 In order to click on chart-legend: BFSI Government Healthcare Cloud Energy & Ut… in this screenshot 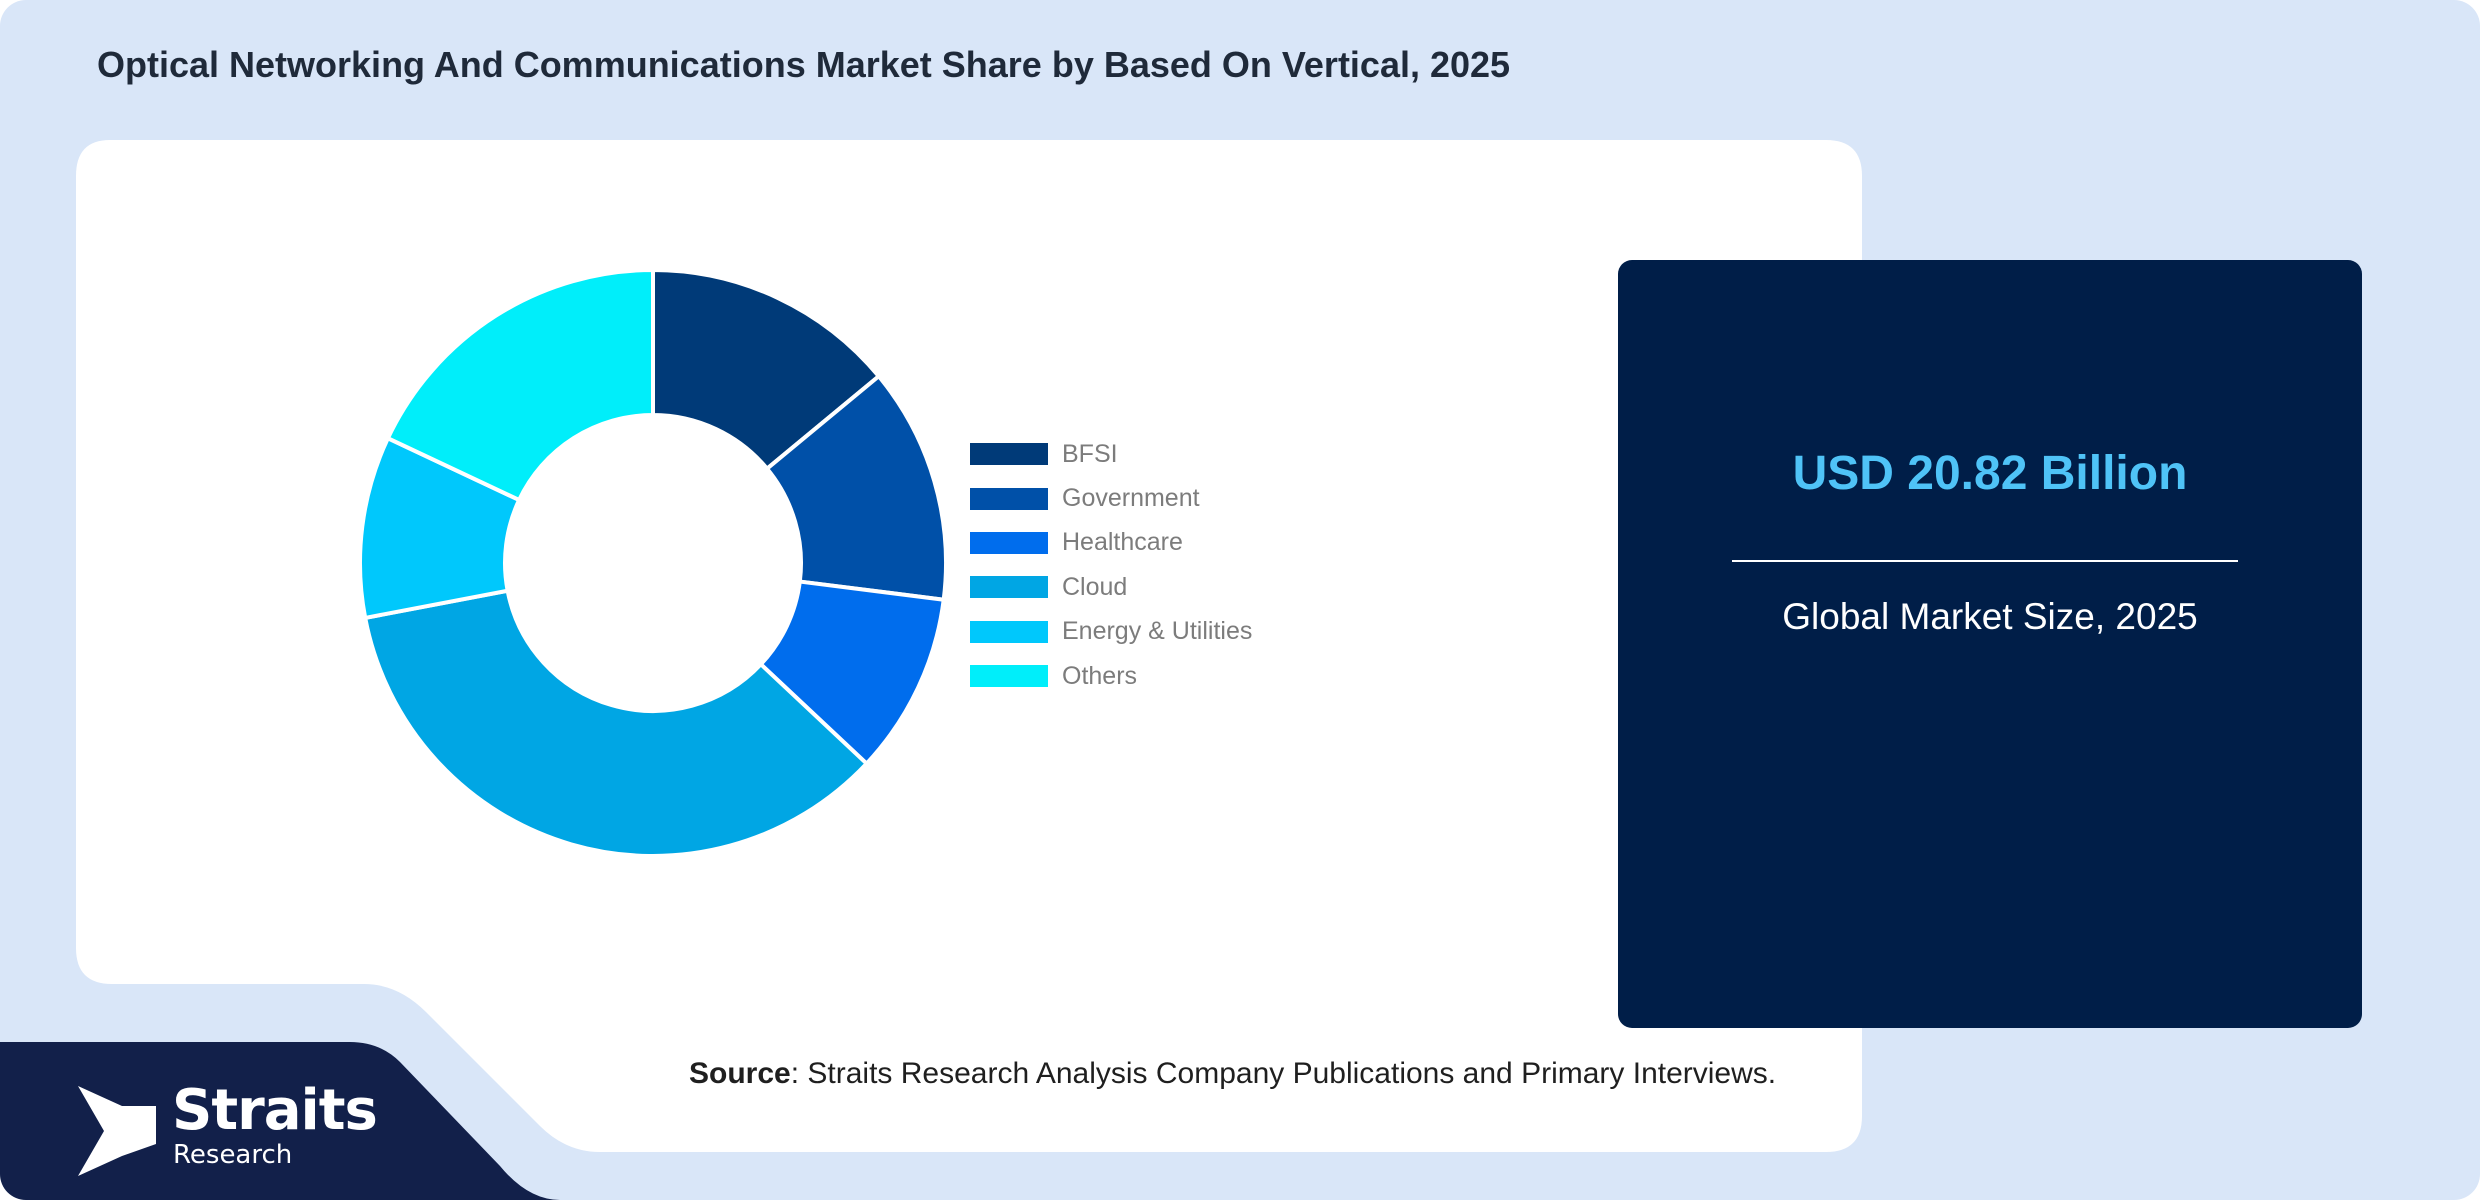, I will do `click(1111, 565)`.